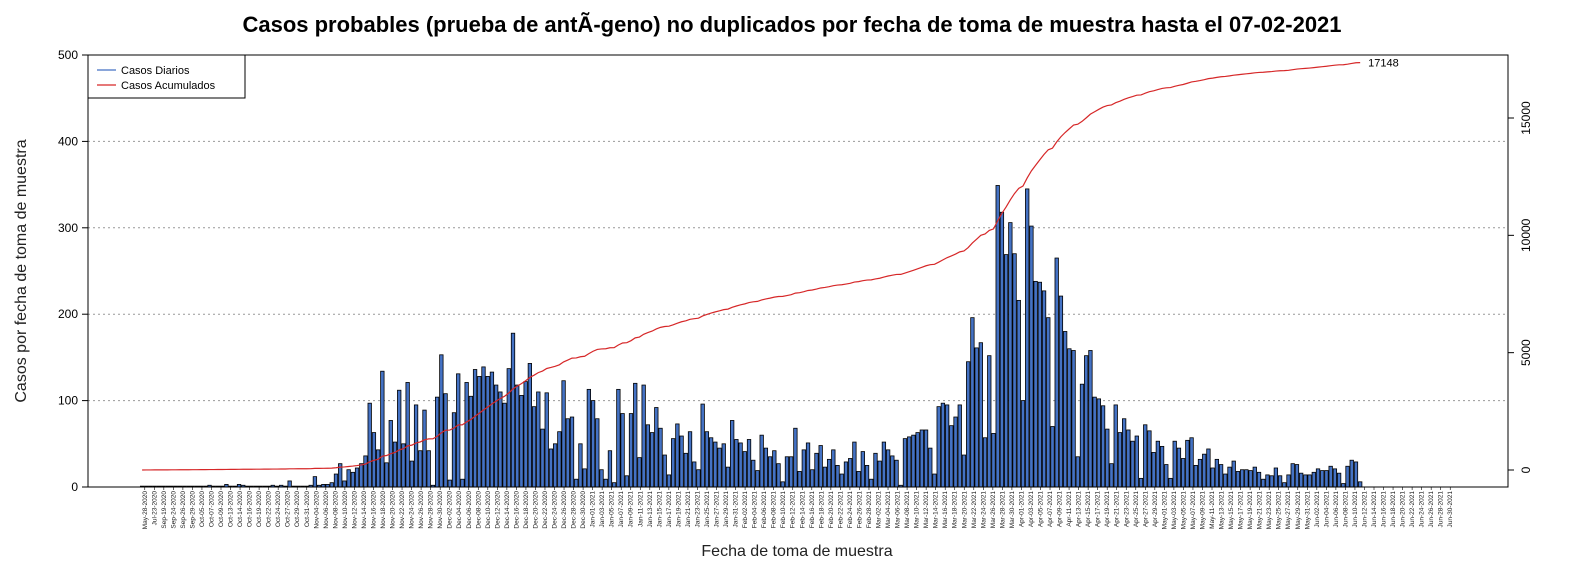 The width and height of the screenshot is (1584, 587). Describe the element at coordinates (73, 271) in the screenshot. I see `y-axis-left: 0 100 200 300 400 500` at that location.